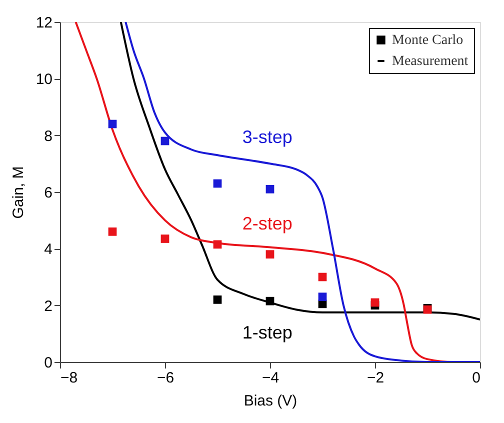 Image resolution: width=504 pixels, height=423 pixels. What do you see at coordinates (48, 306) in the screenshot?
I see `y-tick-label: 2` at bounding box center [48, 306].